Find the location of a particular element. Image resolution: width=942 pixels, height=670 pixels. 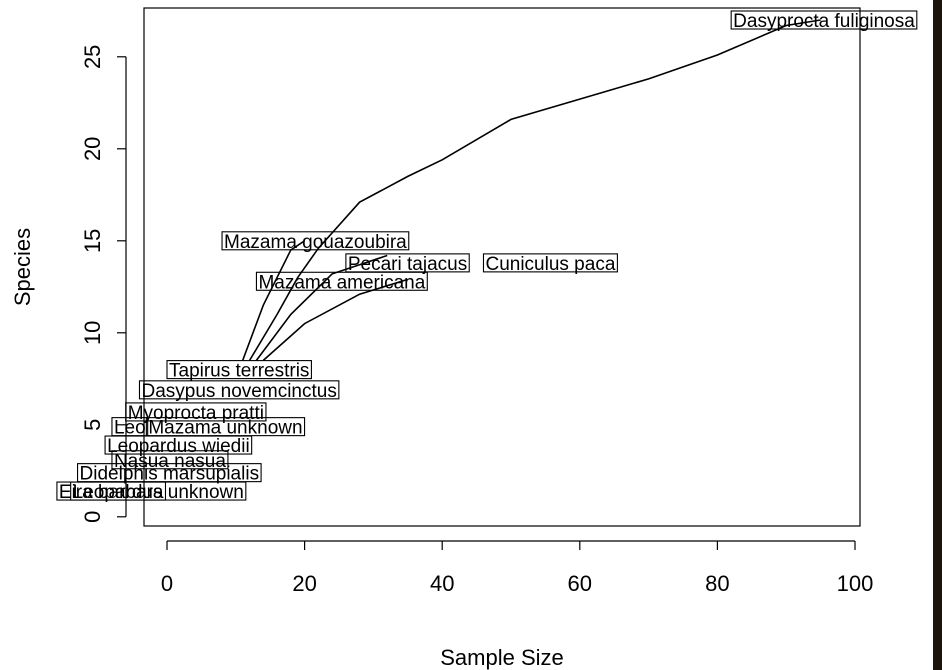

annotation-label: Dasypus novemcinctus is located at coordinates (239, 391).